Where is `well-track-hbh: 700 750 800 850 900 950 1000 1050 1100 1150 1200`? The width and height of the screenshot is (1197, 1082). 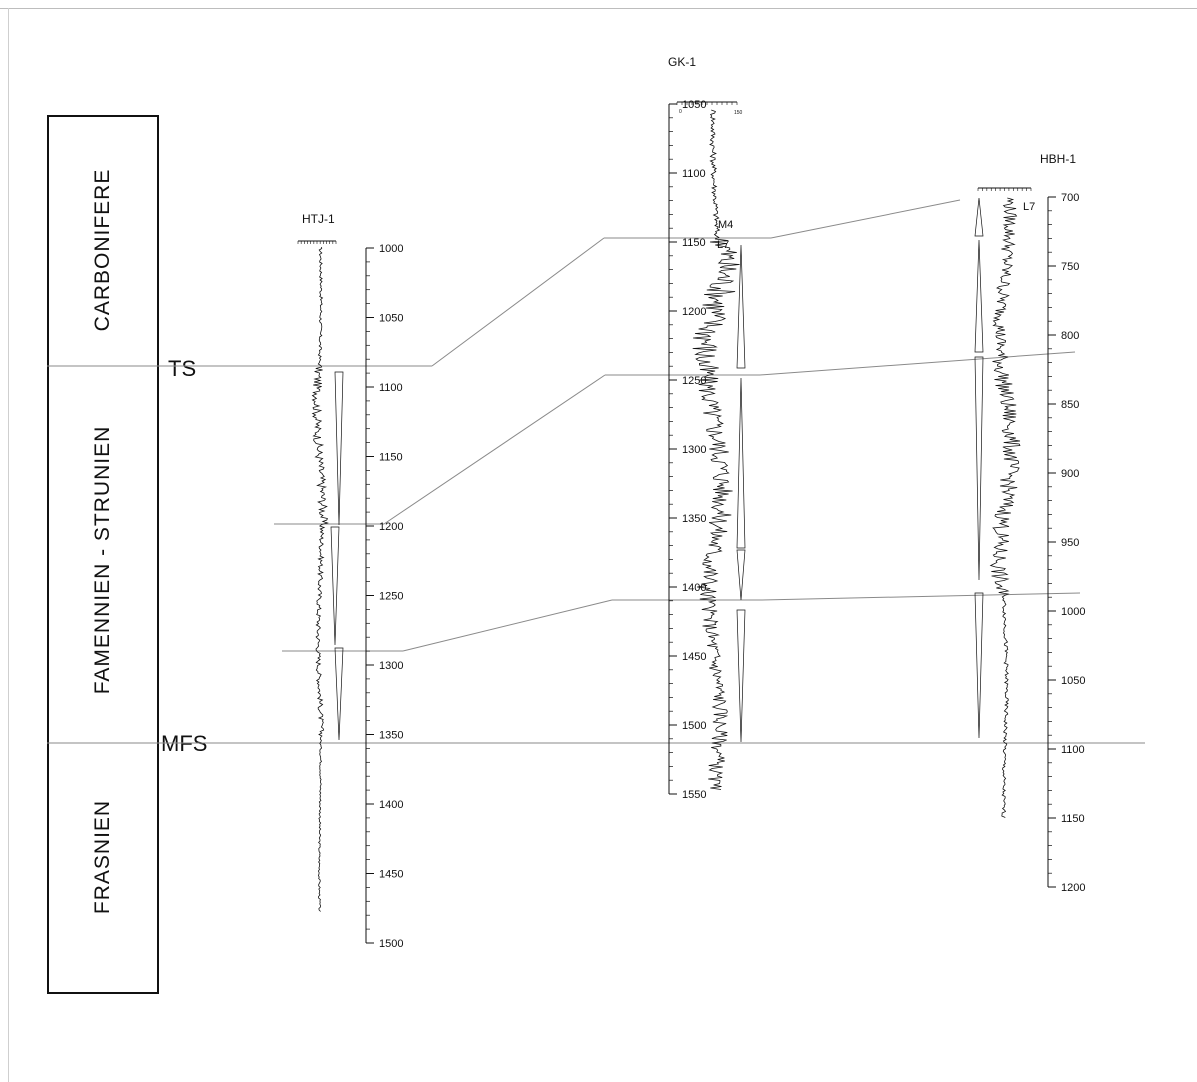
well-track-hbh: 700 750 800 850 900 950 1000 1050 1100 1150 1200 is located at coordinates (1029, 540).